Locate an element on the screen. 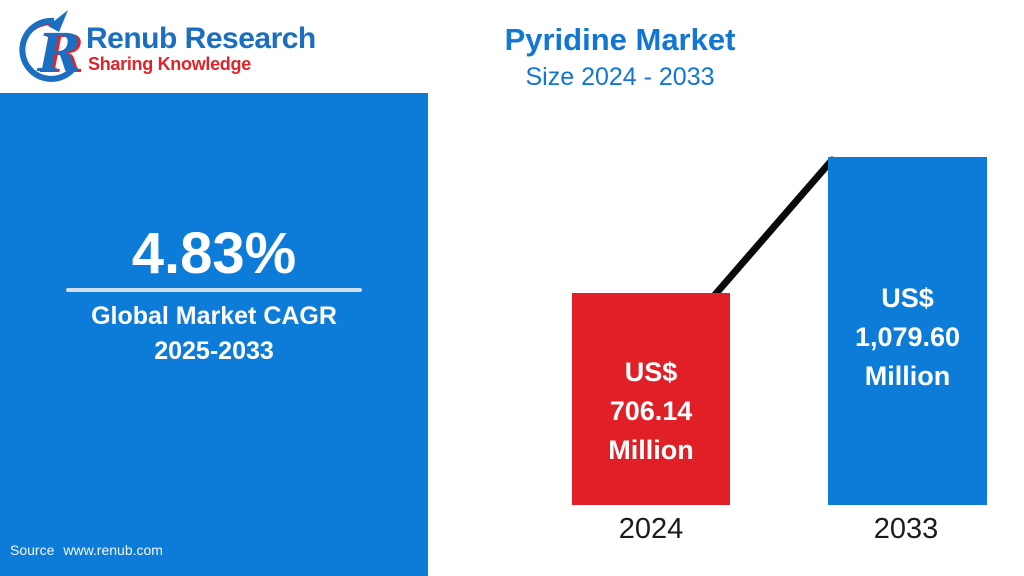  source-url: www.renub.com is located at coordinates (113, 550).